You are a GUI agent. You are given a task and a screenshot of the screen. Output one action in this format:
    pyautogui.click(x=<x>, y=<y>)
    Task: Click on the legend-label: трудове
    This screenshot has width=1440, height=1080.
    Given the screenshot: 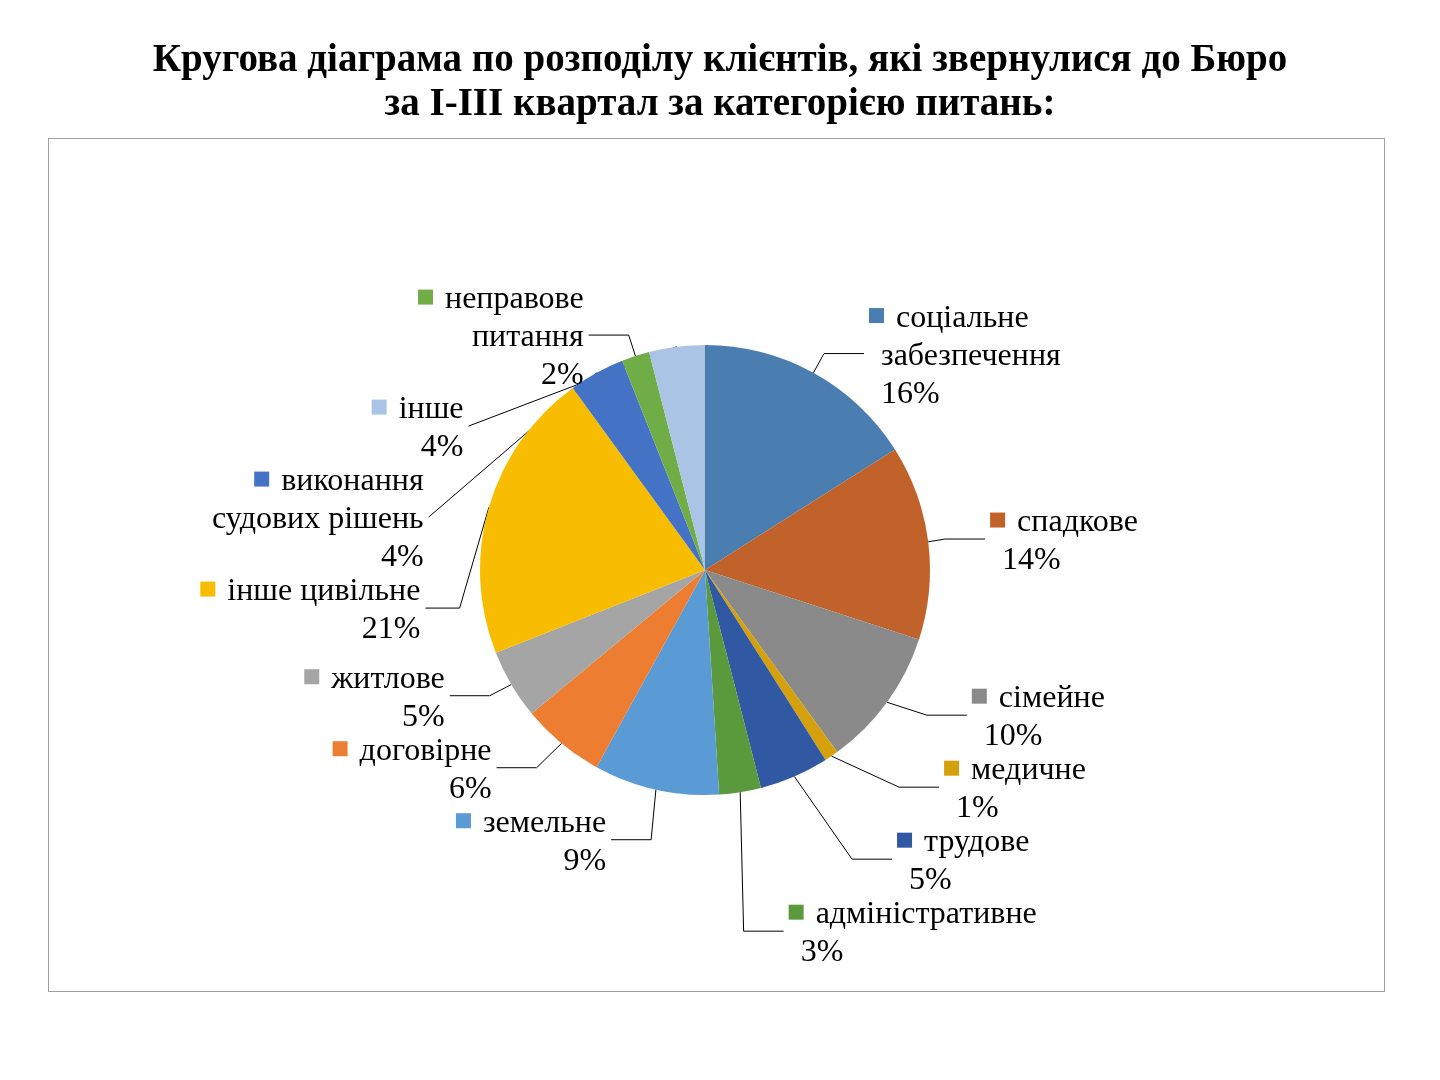 What is the action you would take?
    pyautogui.click(x=977, y=840)
    